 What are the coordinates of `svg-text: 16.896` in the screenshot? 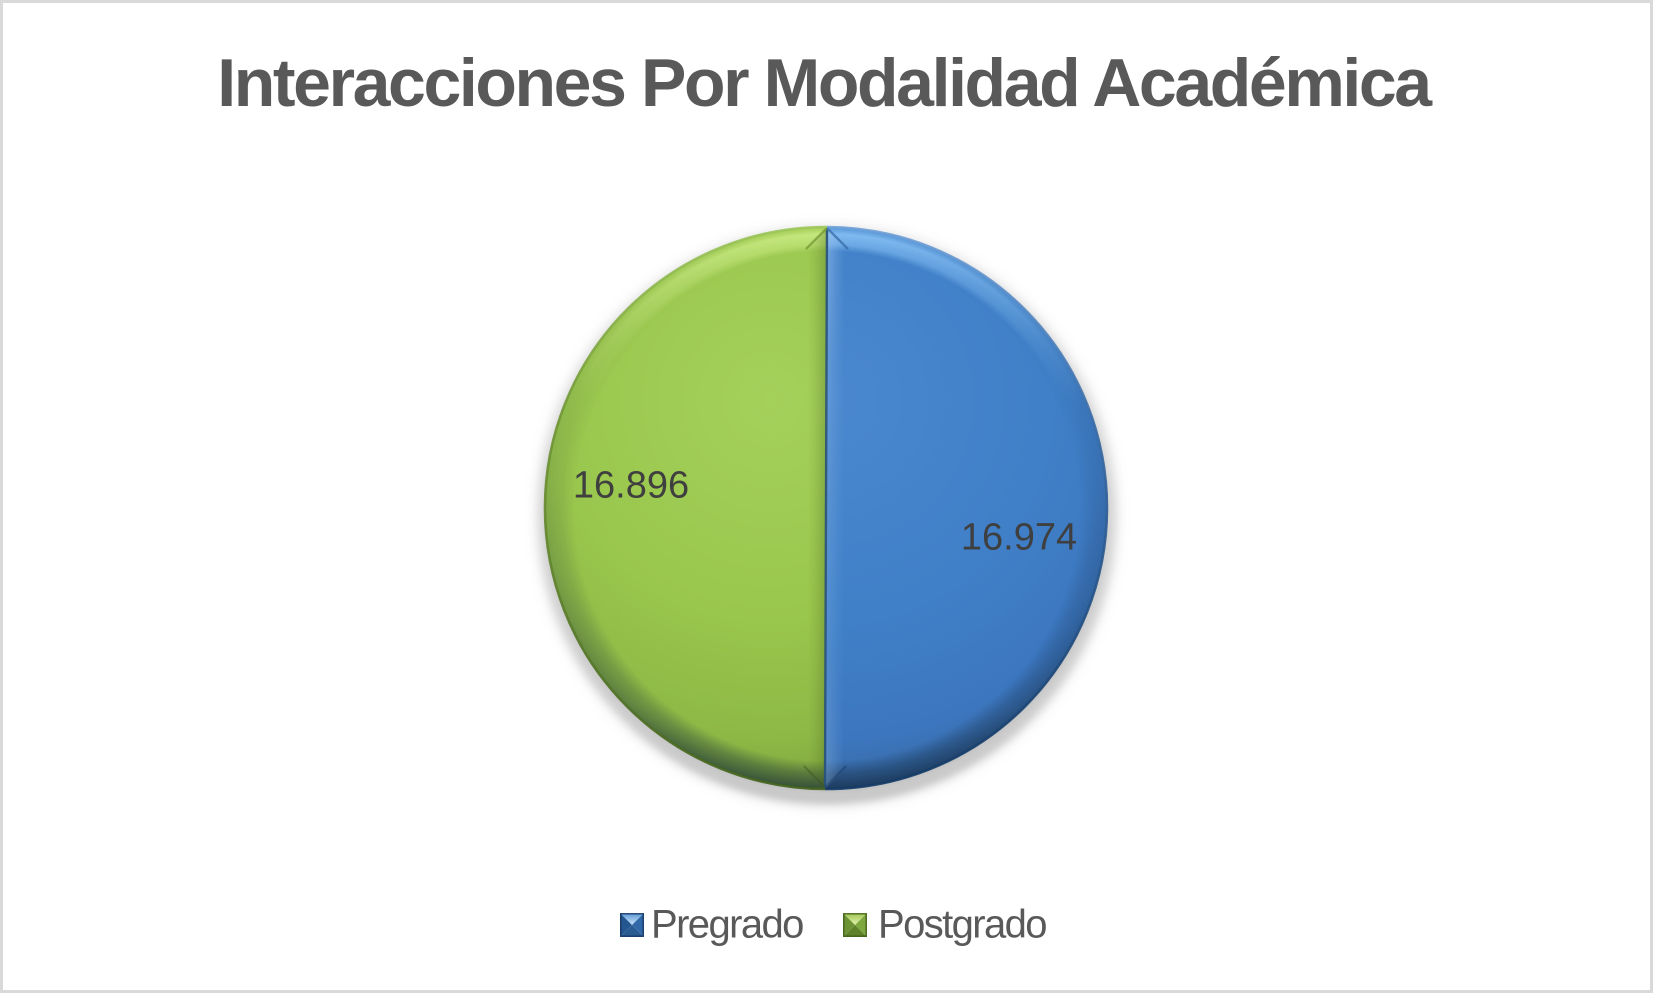 It's located at (631, 485).